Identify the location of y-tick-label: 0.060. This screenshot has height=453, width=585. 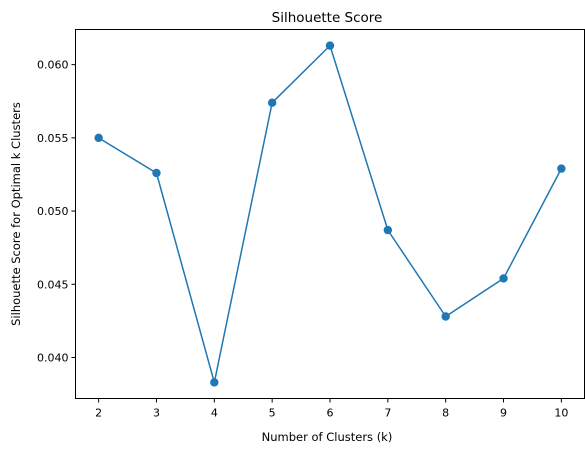
(53, 65).